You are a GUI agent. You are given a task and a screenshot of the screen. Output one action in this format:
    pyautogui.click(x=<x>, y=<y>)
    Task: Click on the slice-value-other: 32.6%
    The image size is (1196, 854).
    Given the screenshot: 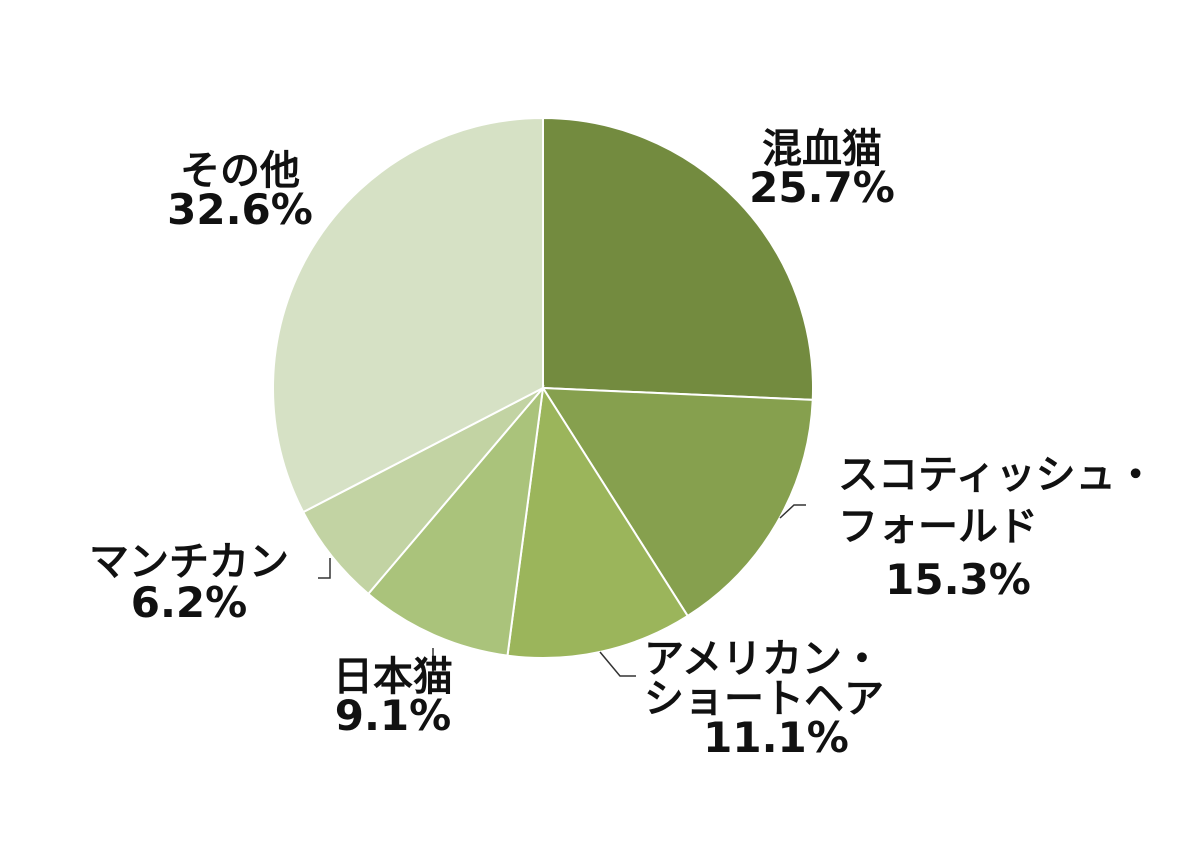 What is the action you would take?
    pyautogui.click(x=240, y=209)
    